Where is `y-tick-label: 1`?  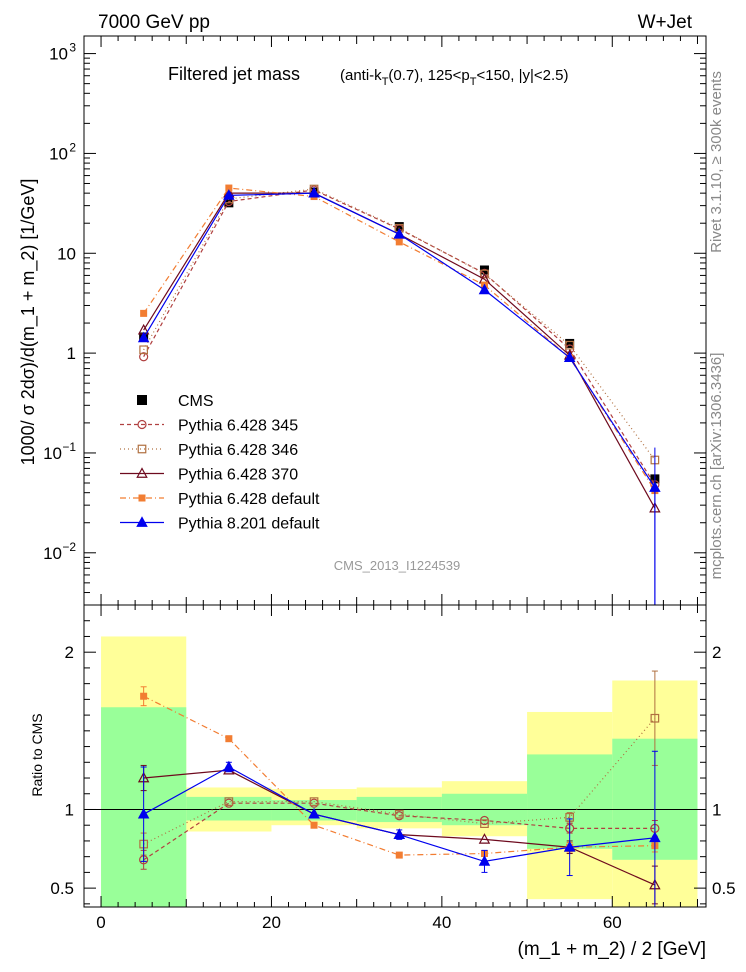
y-tick-label: 1 is located at coordinates (71, 353).